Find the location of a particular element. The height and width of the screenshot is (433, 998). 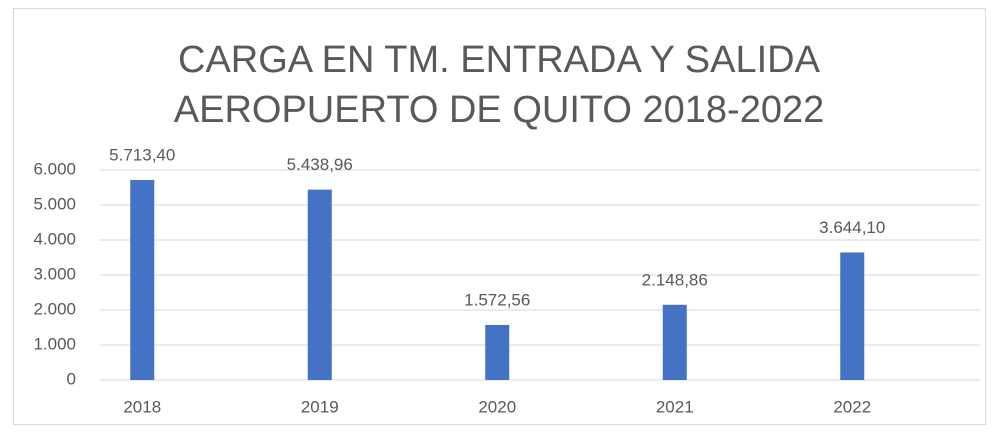

y-tick-label: 1.000 is located at coordinates (54, 343).